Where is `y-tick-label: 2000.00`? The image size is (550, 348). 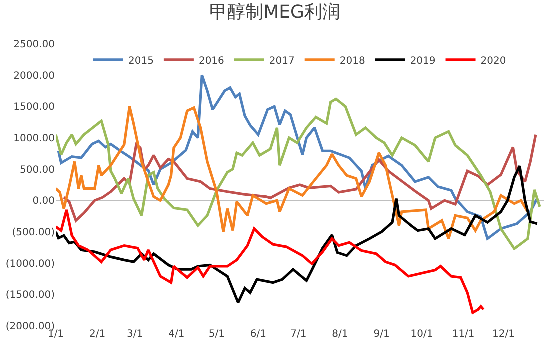
y-tick-label: 2000.00 is located at coordinates (34, 76).